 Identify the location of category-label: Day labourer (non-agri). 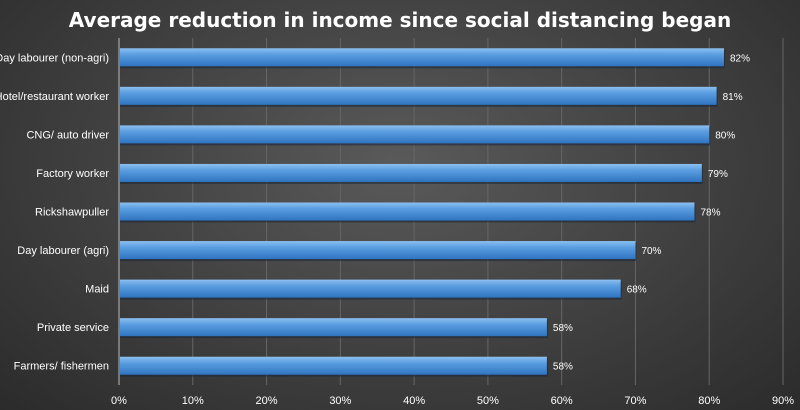
(54, 58).